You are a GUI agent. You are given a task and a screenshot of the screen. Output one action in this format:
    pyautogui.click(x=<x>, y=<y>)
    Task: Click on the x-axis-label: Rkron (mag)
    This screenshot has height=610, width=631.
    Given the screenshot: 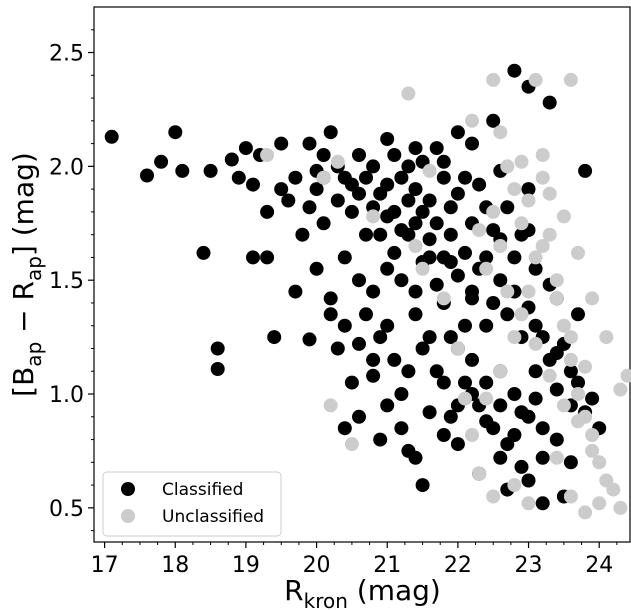 What is the action you would take?
    pyautogui.click(x=362, y=592)
    